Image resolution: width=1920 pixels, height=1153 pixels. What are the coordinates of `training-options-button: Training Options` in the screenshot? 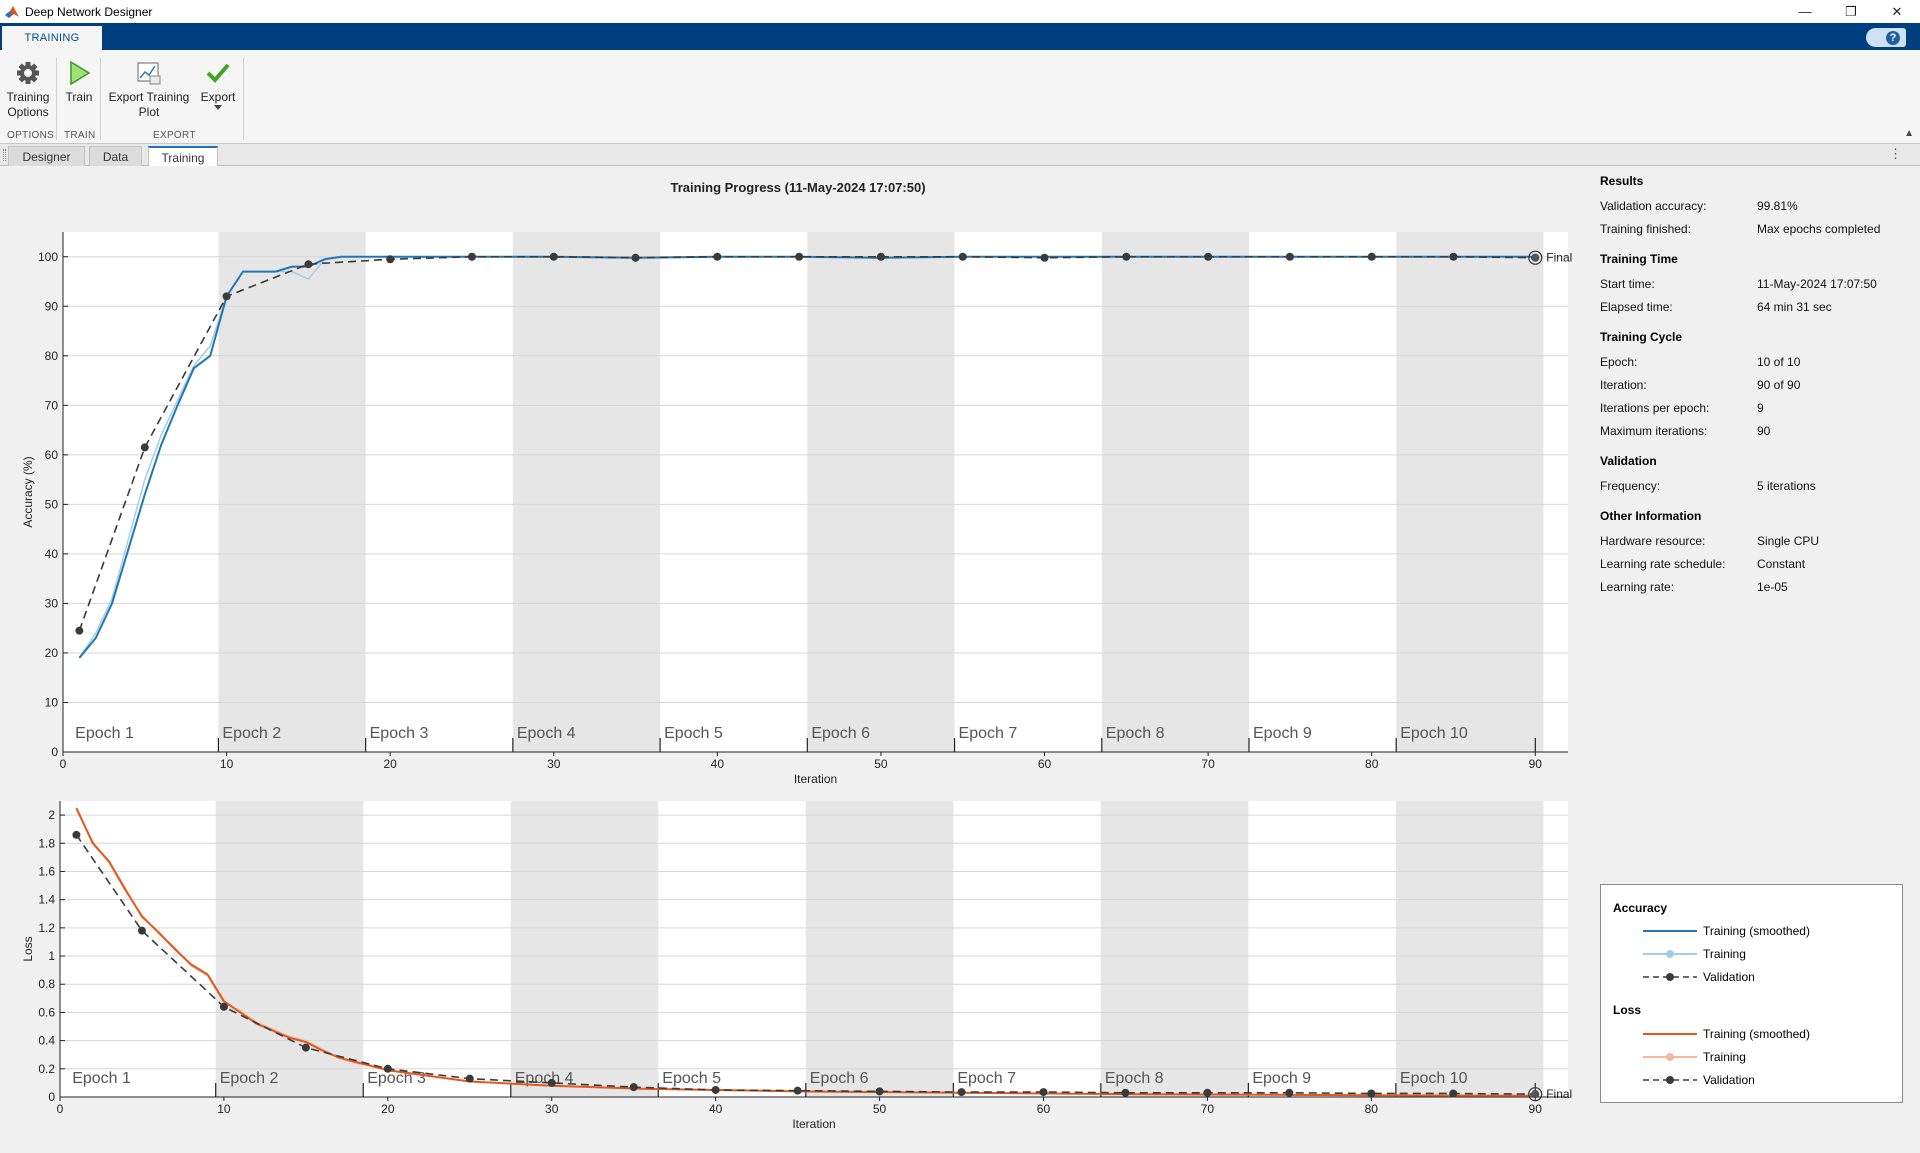 It's located at (28, 90).